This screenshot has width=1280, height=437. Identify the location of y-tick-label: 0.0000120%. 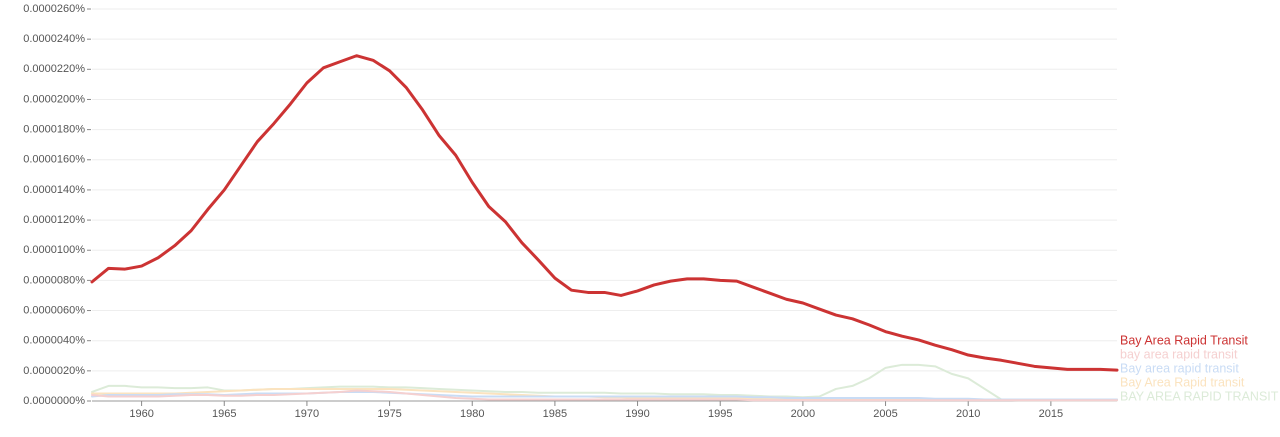
(54, 220).